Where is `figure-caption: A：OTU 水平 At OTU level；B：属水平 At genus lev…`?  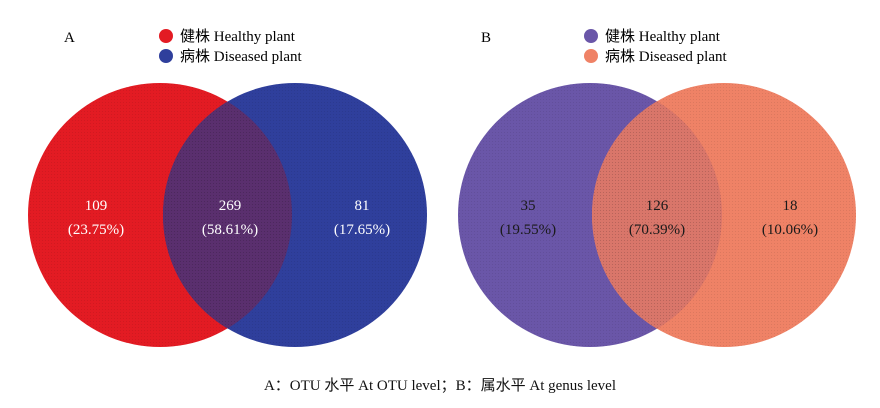 figure-caption: A：OTU 水平 At OTU level；B：属水平 At genus lev… is located at coordinates (440, 385).